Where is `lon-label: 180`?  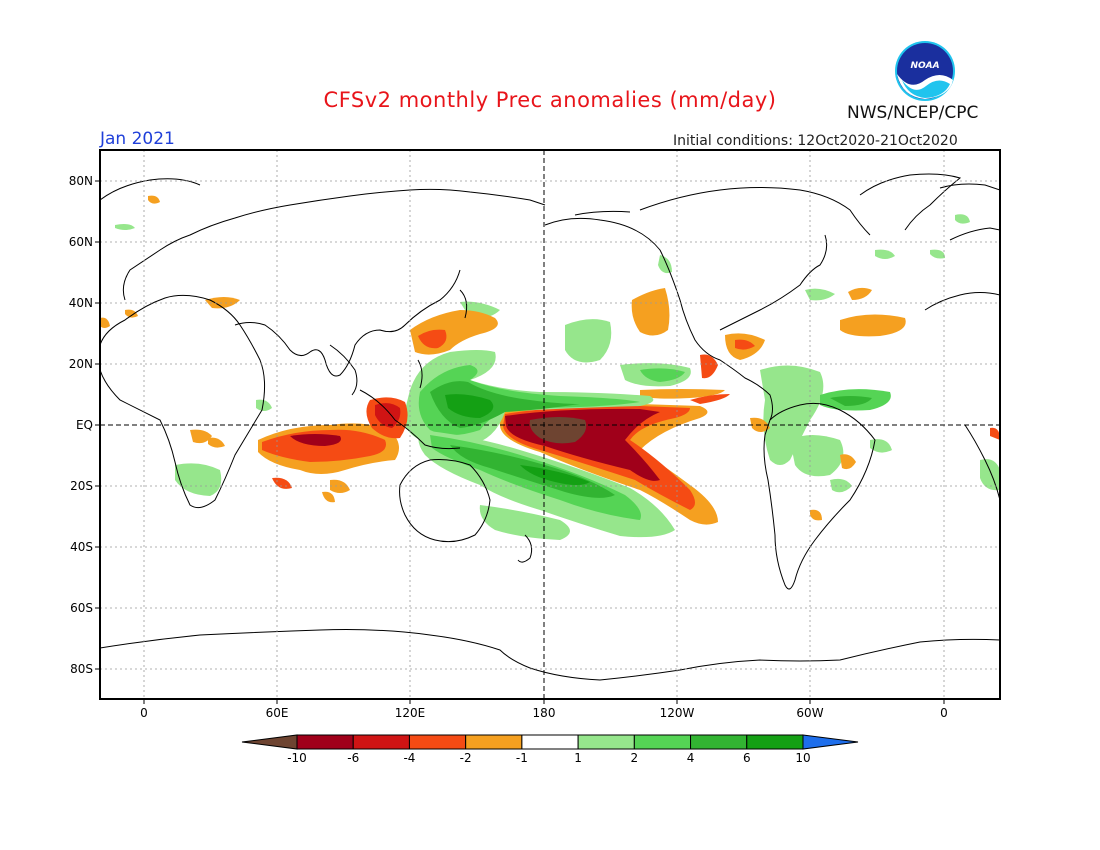
lon-label: 180 is located at coordinates (544, 713).